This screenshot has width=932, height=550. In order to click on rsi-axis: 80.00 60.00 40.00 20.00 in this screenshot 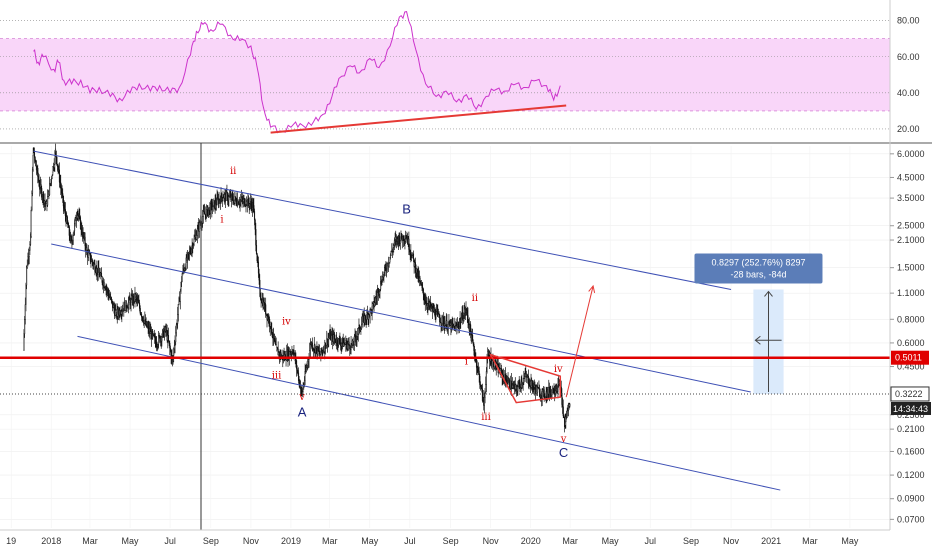, I will do `click(908, 75)`.